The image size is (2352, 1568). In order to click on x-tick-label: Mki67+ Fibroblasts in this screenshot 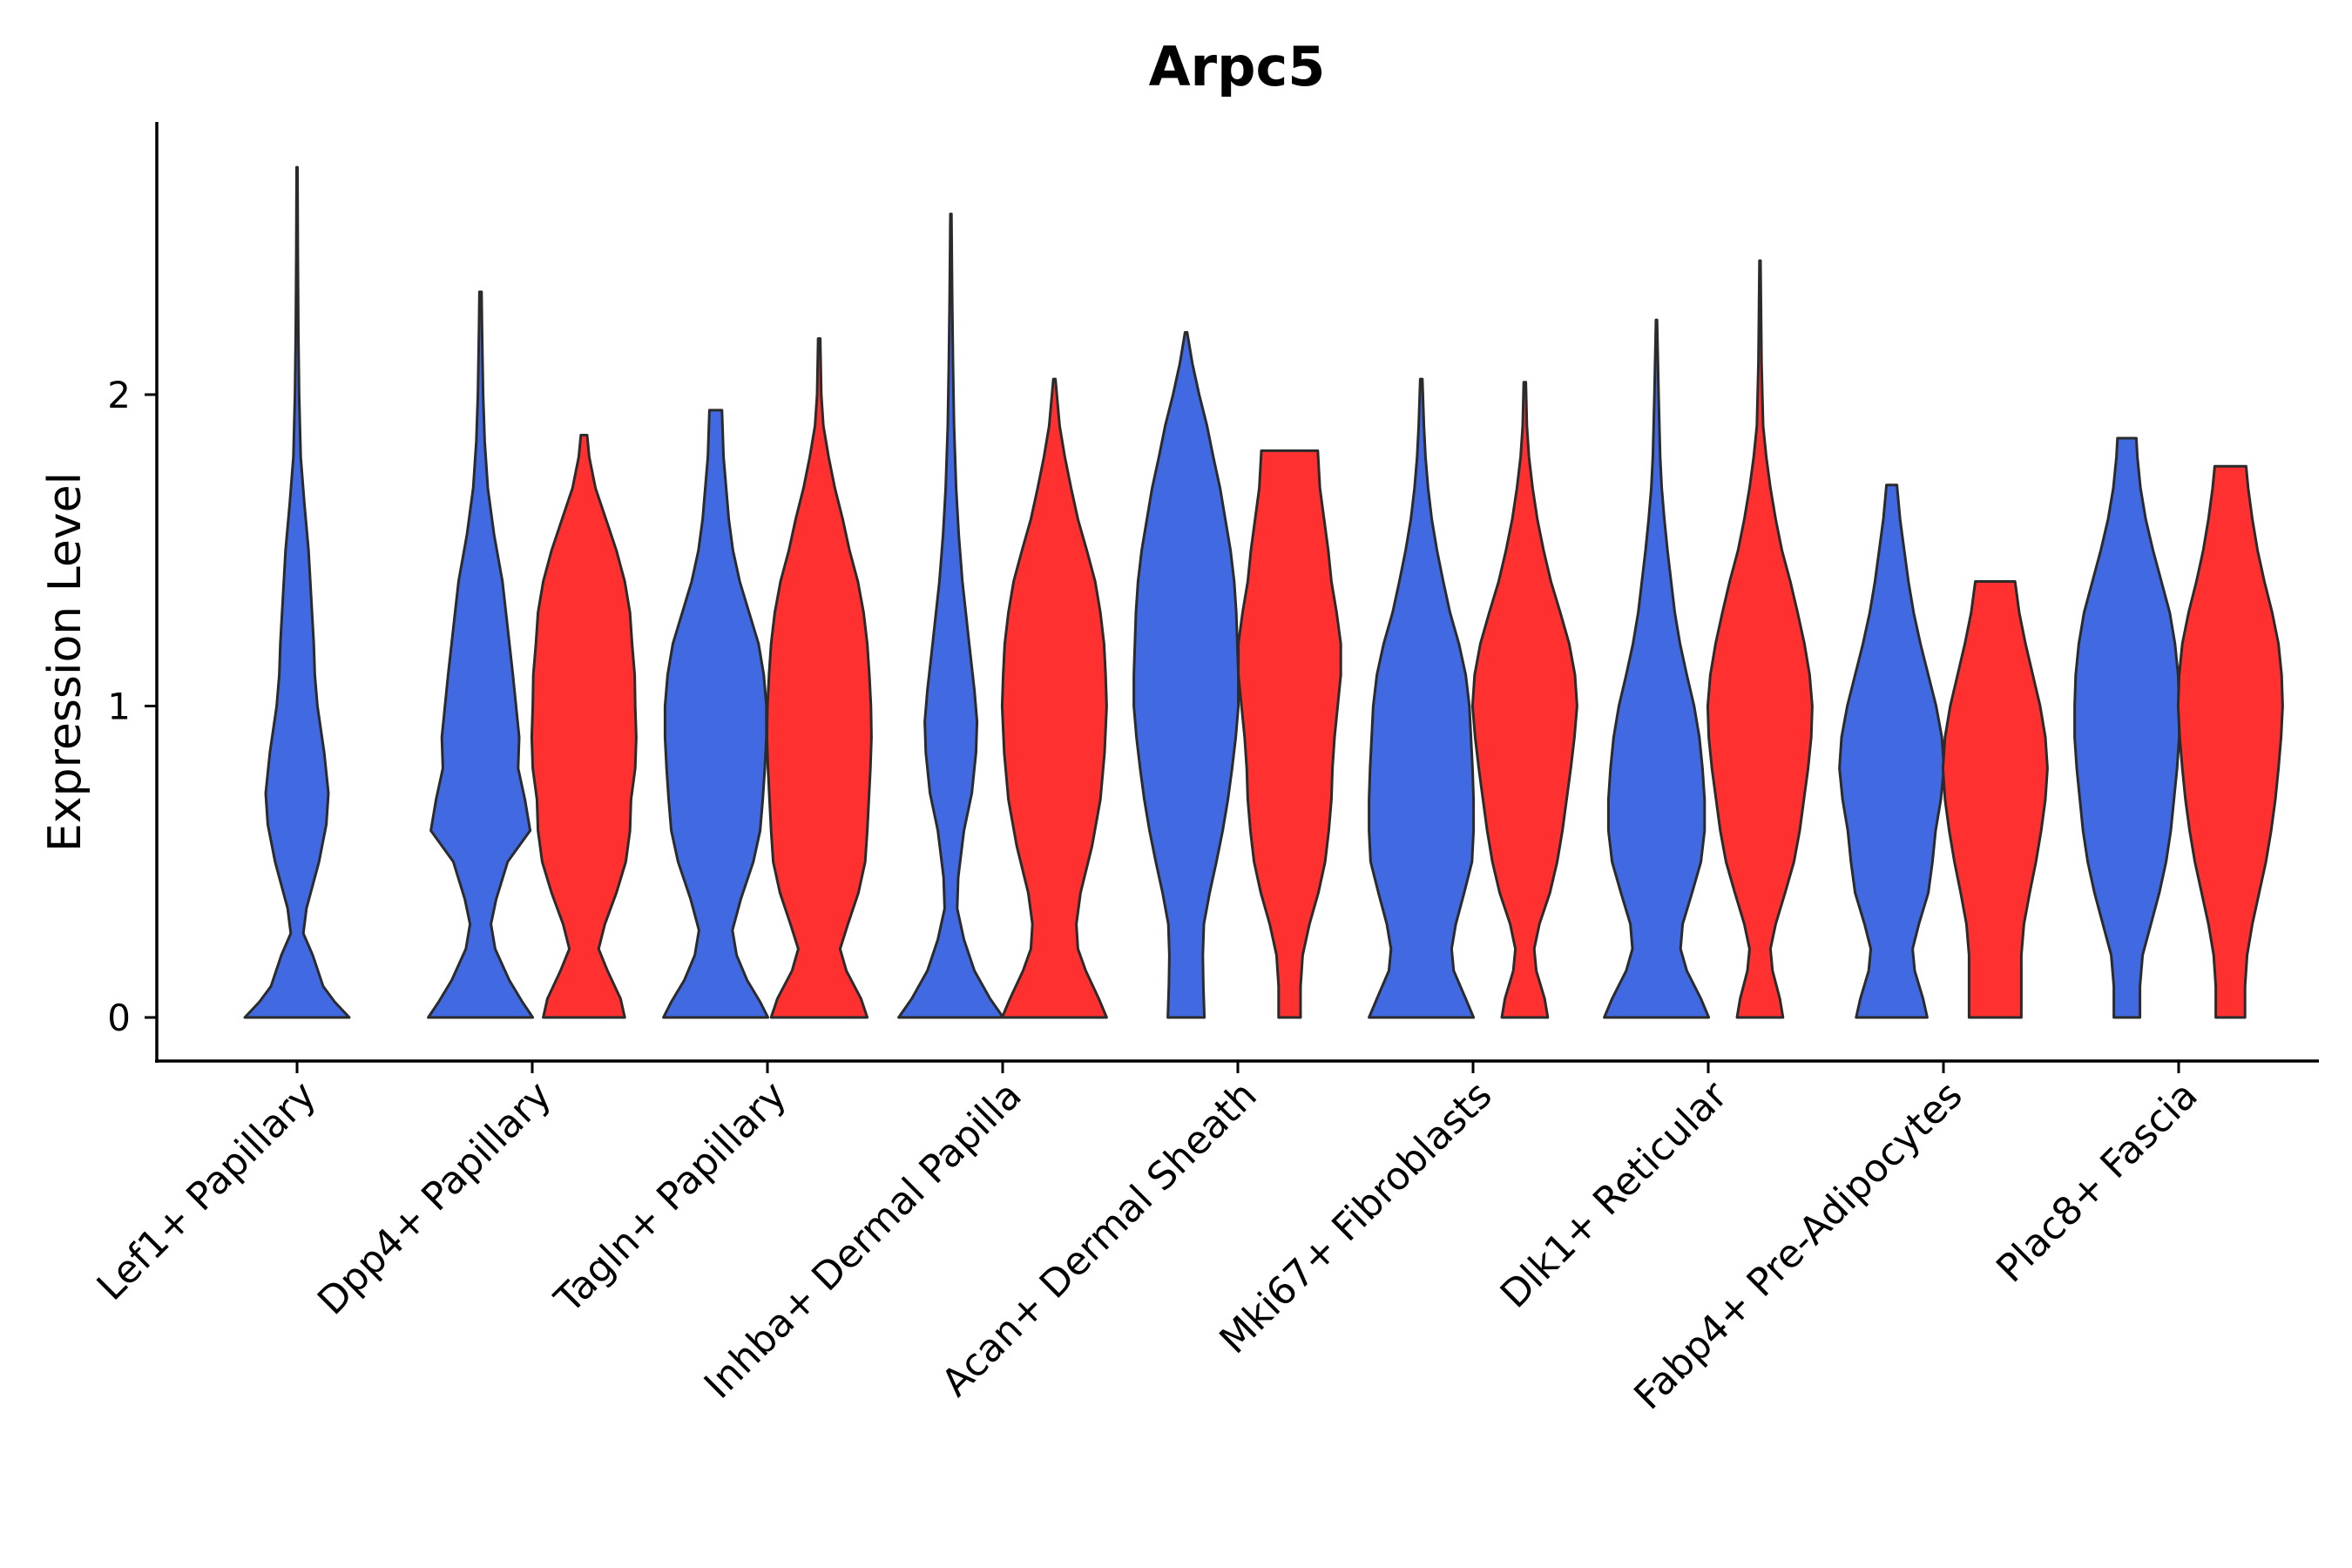, I will do `click(1355, 1217)`.